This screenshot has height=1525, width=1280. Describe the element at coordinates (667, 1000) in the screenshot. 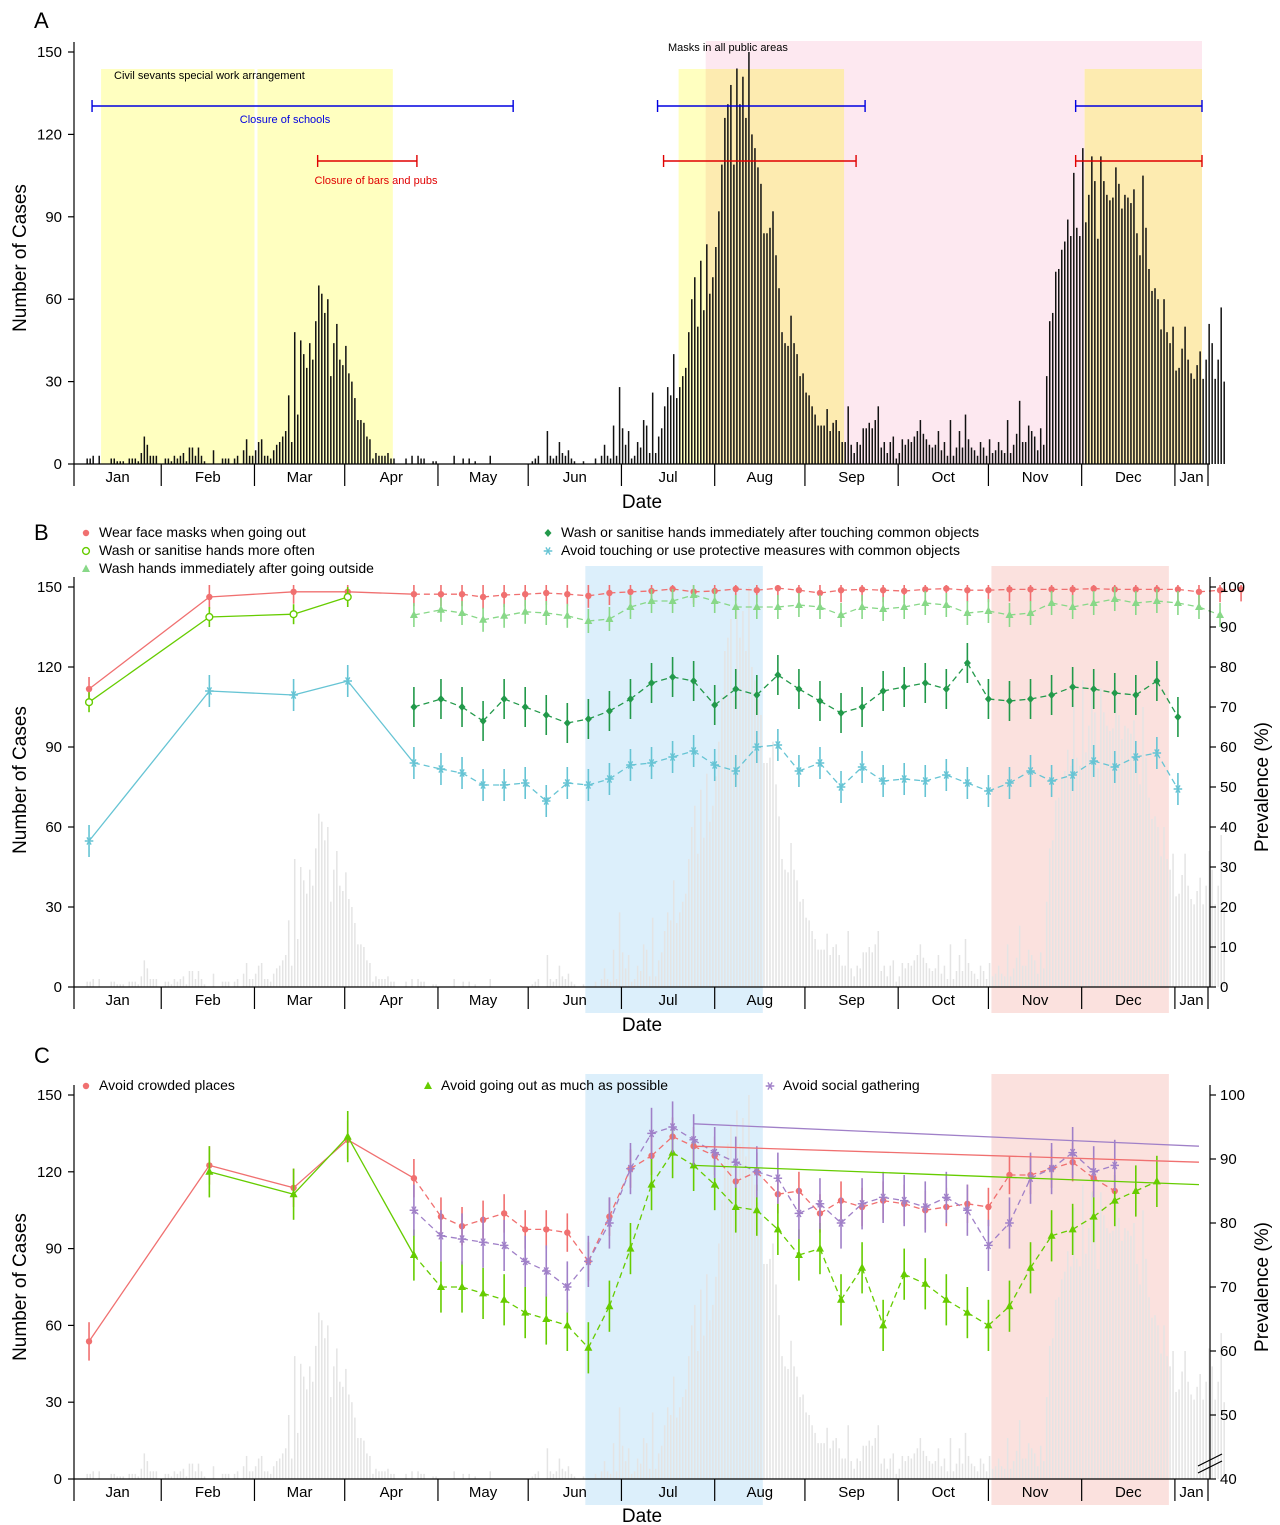

I see `x-tick-label: Jul` at that location.